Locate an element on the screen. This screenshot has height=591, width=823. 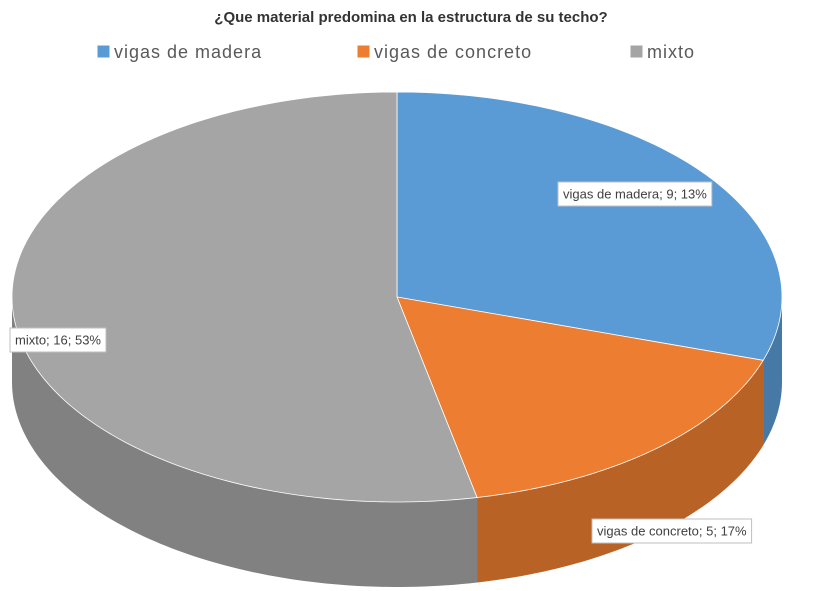
data-label: vigas de concreto; 5; 17% is located at coordinates (672, 530).